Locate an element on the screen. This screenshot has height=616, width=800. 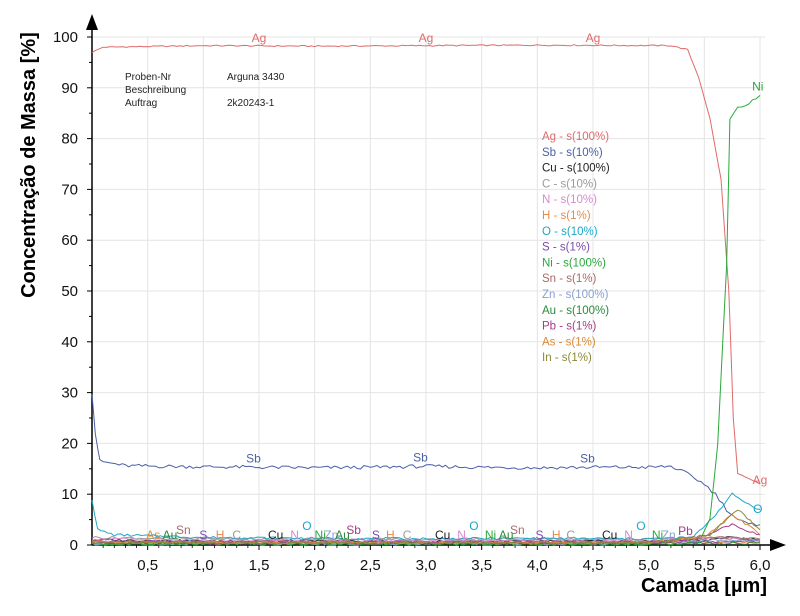
x-tick-labels: 0,5 1,0 1,5 2,0 2,5 3,0 3,5 4,0 4,5 5,0 5,5 6,0 is located at coordinates (436, 559).